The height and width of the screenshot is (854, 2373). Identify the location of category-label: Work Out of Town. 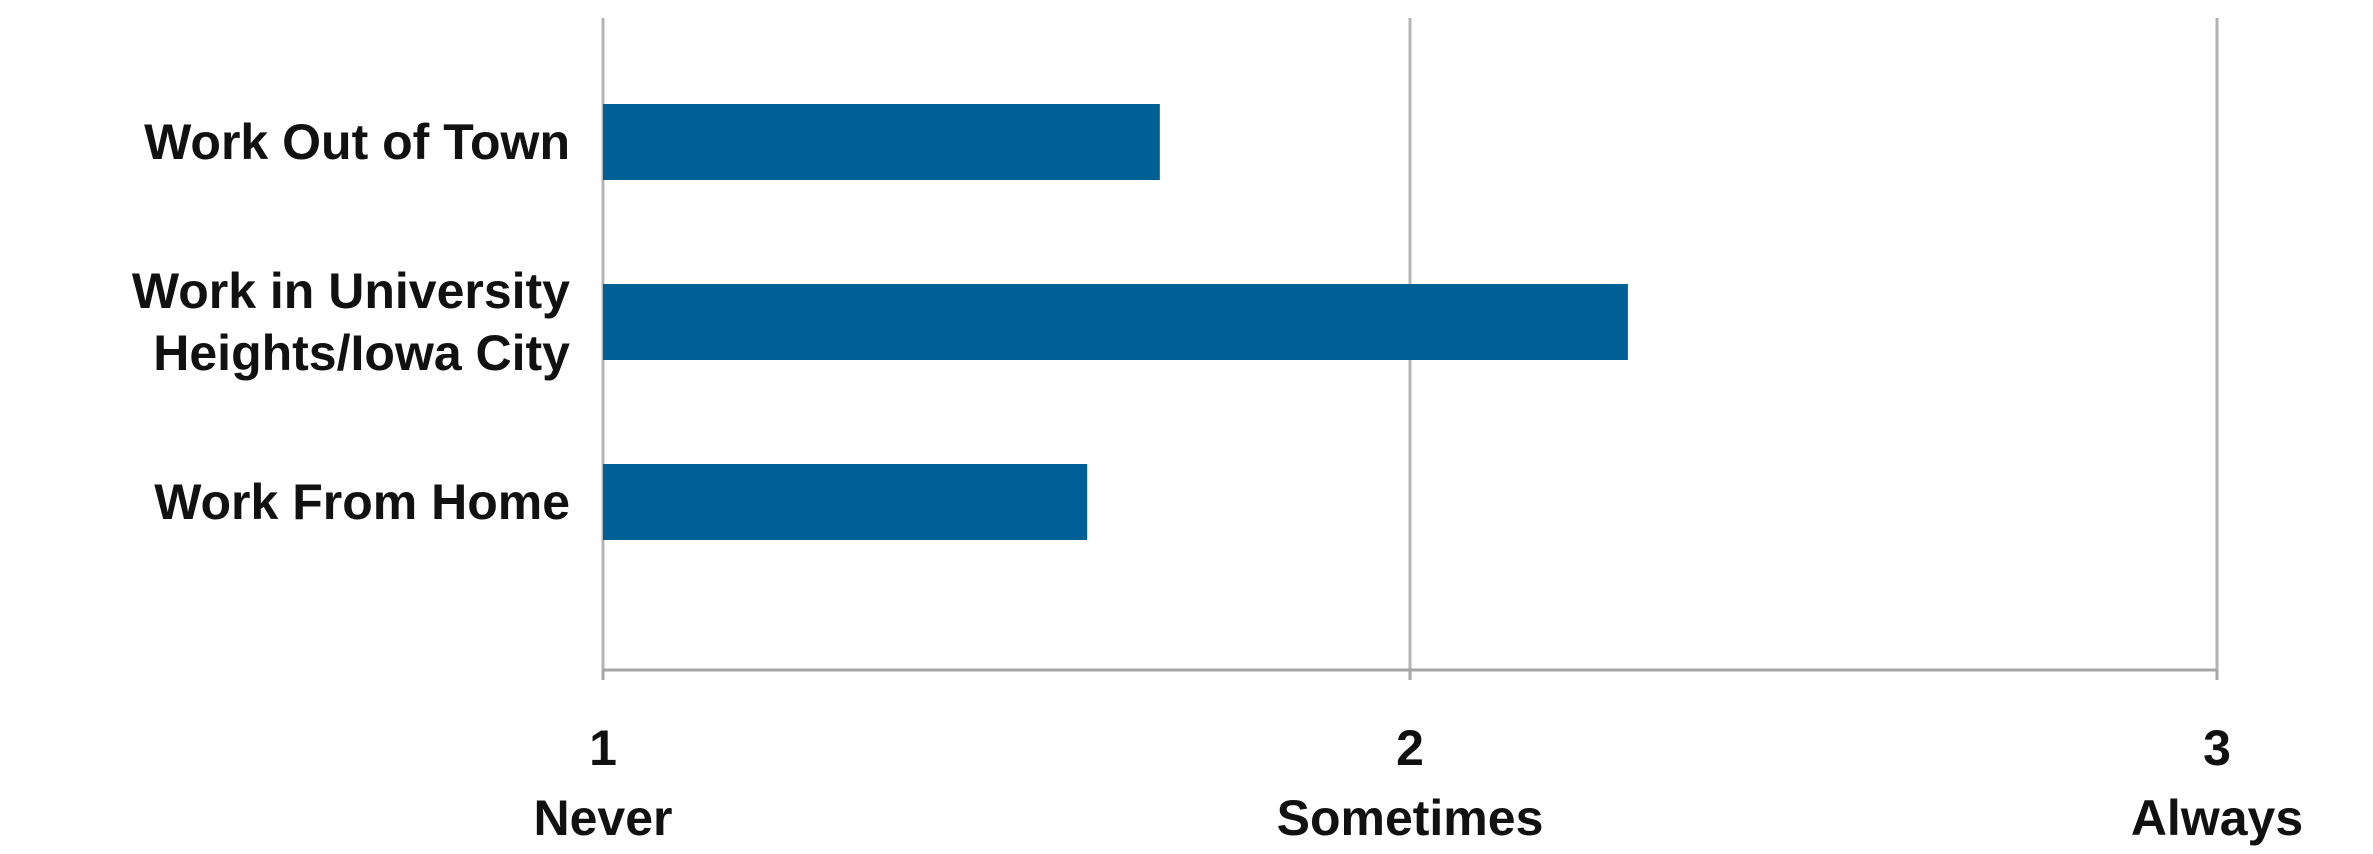
(357, 142).